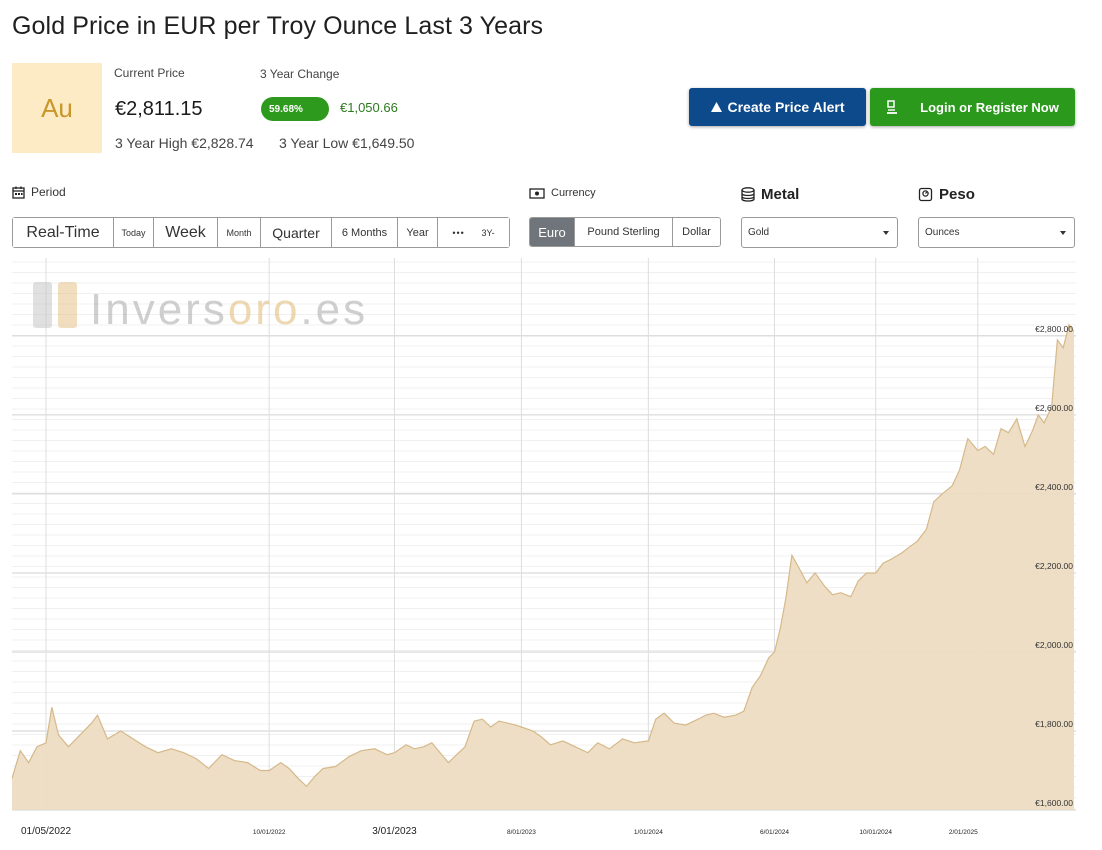 This screenshot has height=850, width=1102. I want to click on current-price-label: Current Price, so click(149, 73).